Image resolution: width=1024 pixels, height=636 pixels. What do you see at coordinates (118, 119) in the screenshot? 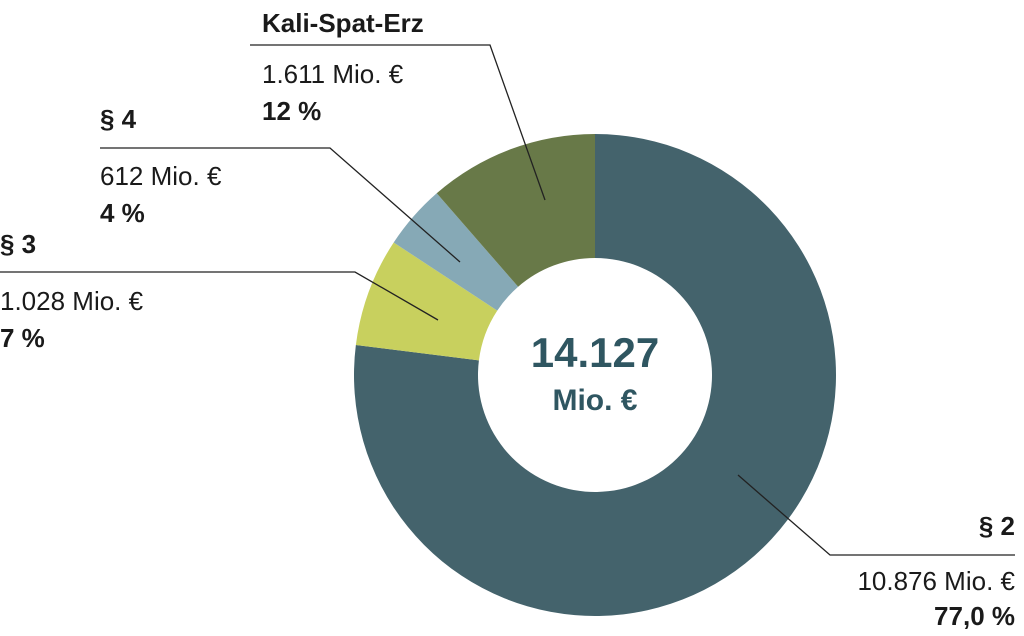
I see `category-label: § 4` at bounding box center [118, 119].